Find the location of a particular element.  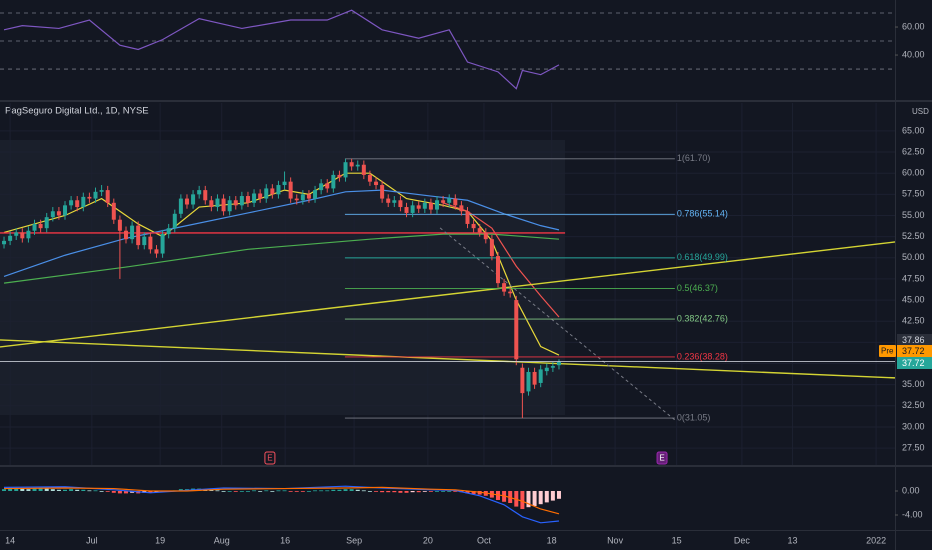

x-tick-label: 15 is located at coordinates (677, 540).